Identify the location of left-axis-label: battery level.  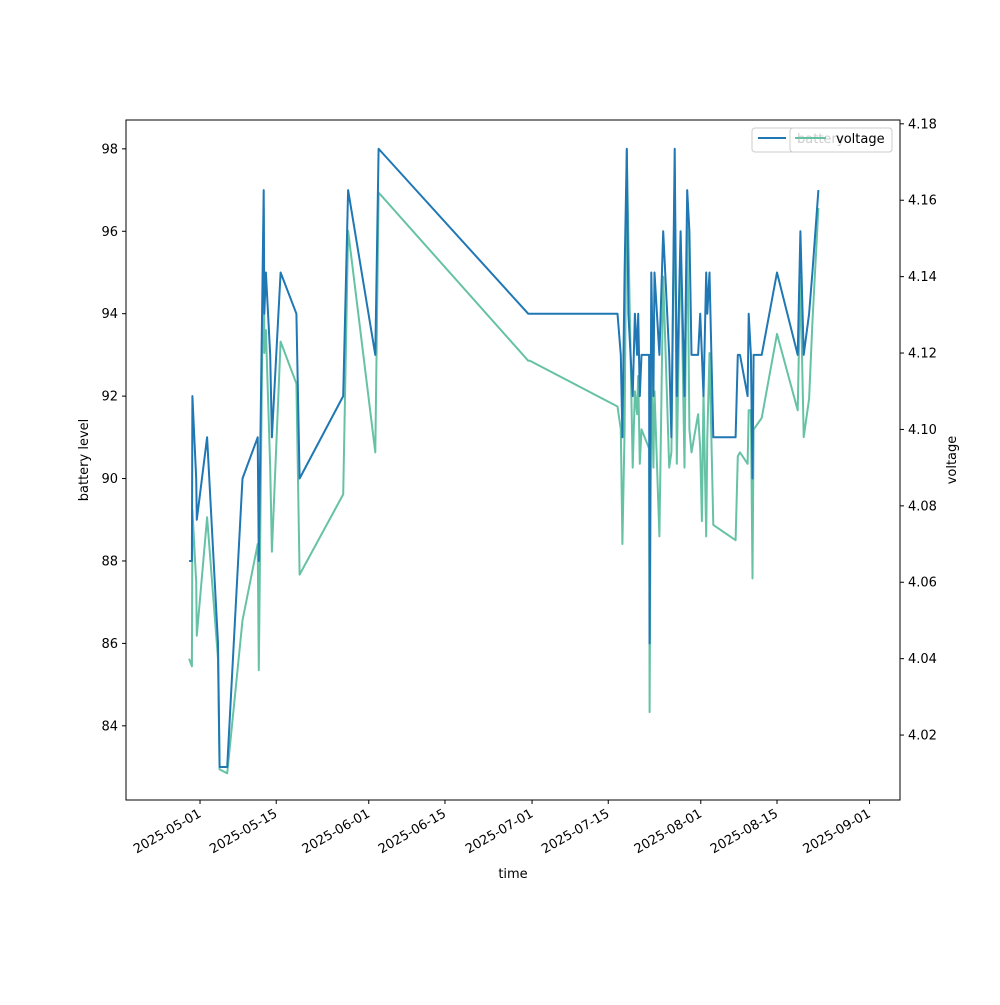
(84, 460).